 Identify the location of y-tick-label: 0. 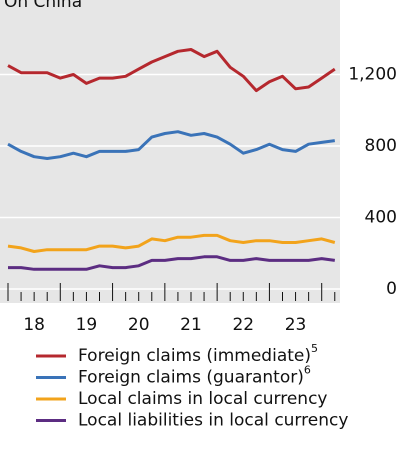
(391, 289).